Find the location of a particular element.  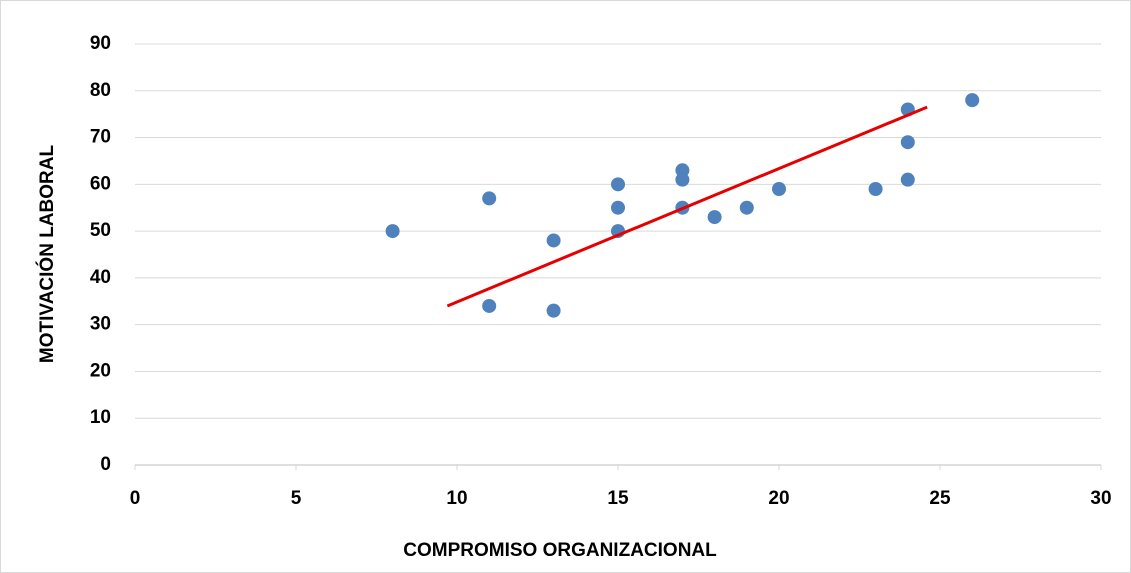

y-tick-label: 20 is located at coordinates (100, 370).